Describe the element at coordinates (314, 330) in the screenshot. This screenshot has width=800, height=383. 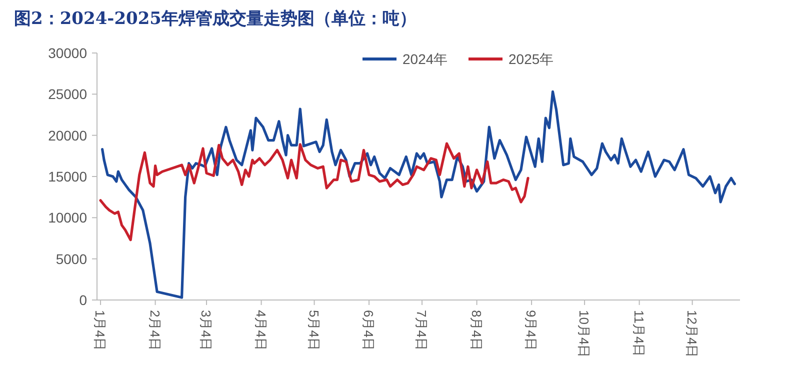
I see `x-tick-label: 5月4日` at that location.